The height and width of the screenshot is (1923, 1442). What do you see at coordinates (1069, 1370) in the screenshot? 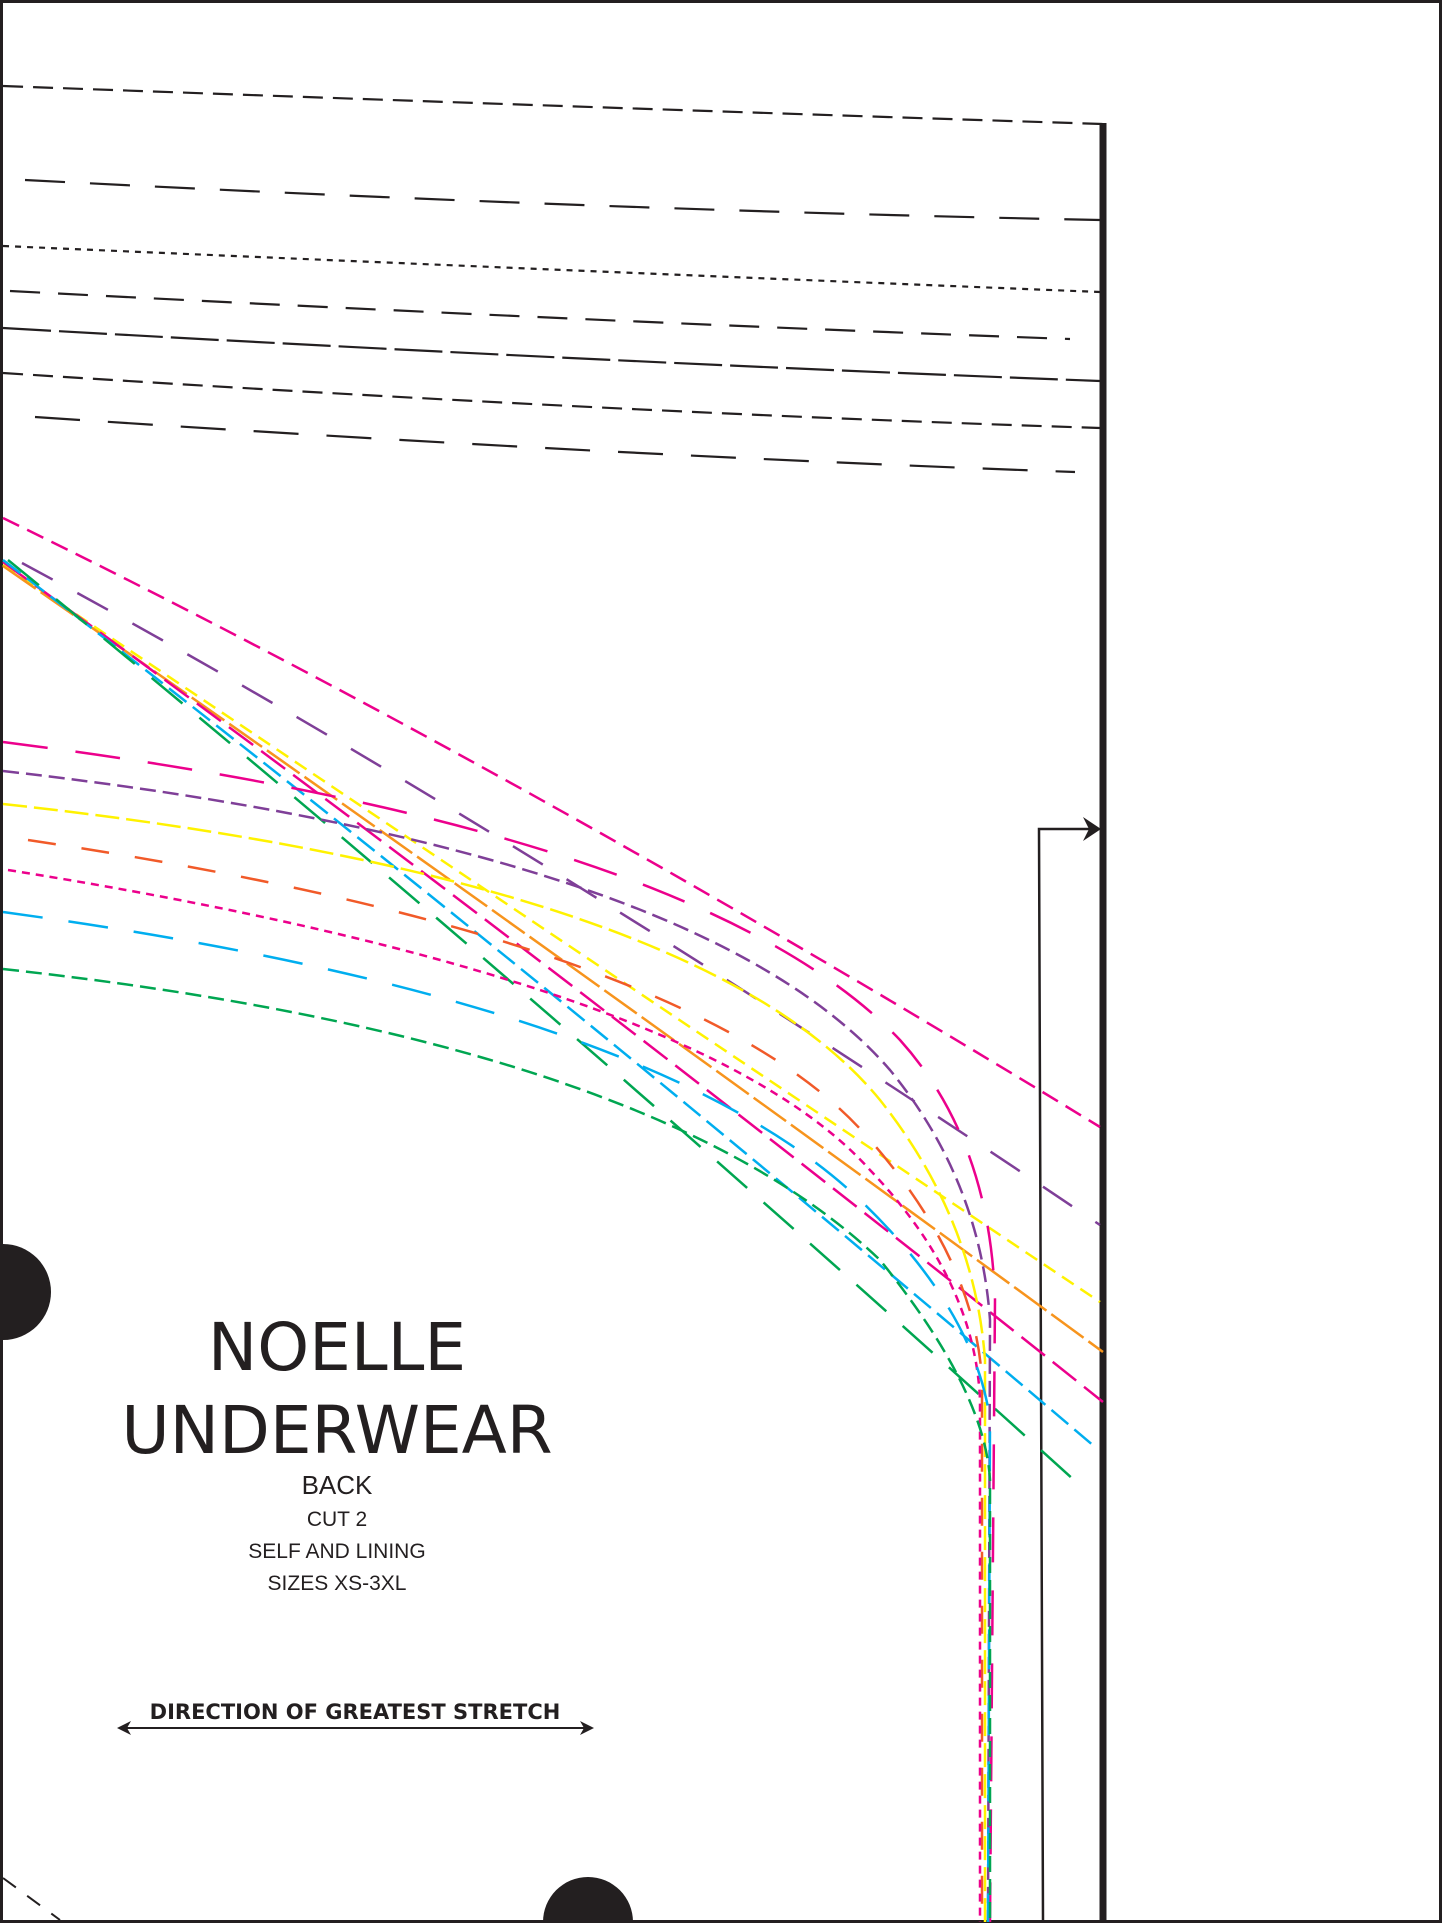
I see `place-on-fold-arrow` at bounding box center [1069, 1370].